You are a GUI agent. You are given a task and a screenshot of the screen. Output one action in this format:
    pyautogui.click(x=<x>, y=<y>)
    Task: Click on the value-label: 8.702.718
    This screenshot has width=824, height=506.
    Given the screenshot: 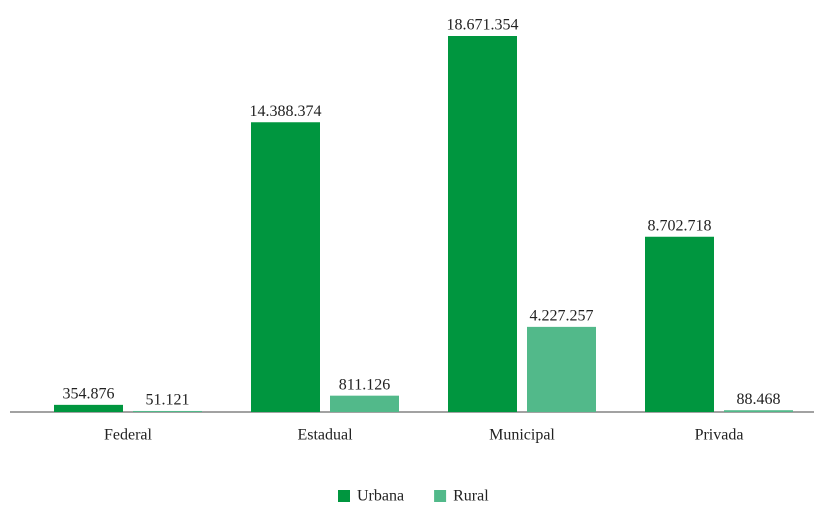 What is the action you would take?
    pyautogui.click(x=680, y=225)
    